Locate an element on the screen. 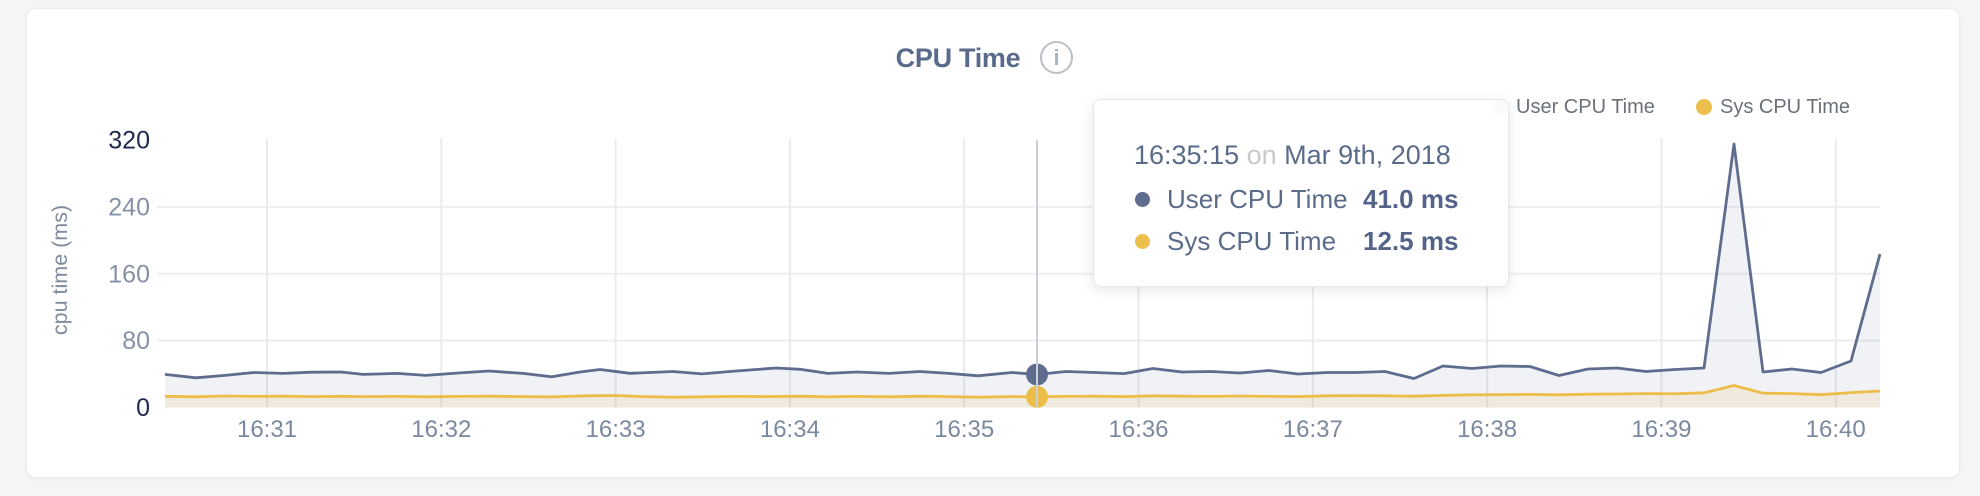  svg-text: 16:36 is located at coordinates (1138, 429).